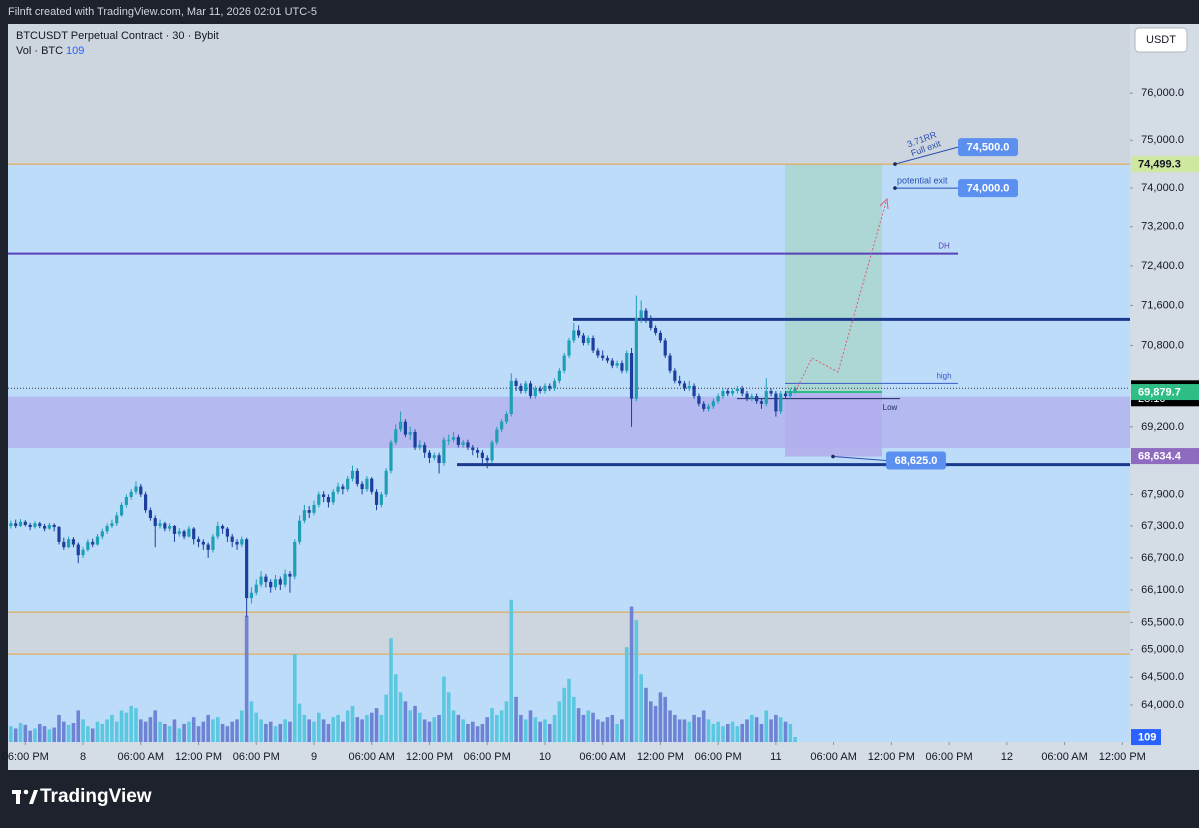  Describe the element at coordinates (1162, 622) in the screenshot. I see `y-tick-label: 65,500.0` at that location.